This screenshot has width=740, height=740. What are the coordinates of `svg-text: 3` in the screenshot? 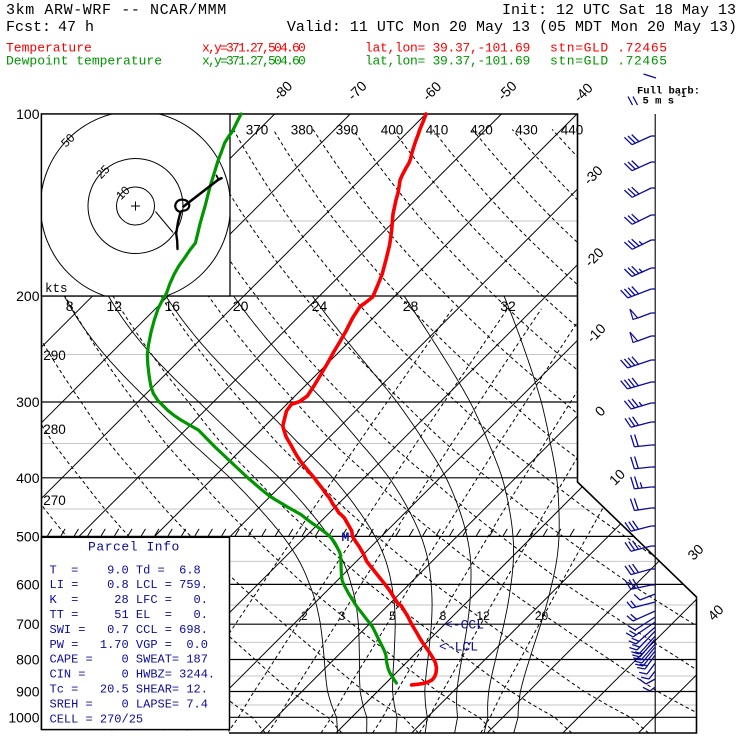 It's located at (342, 616).